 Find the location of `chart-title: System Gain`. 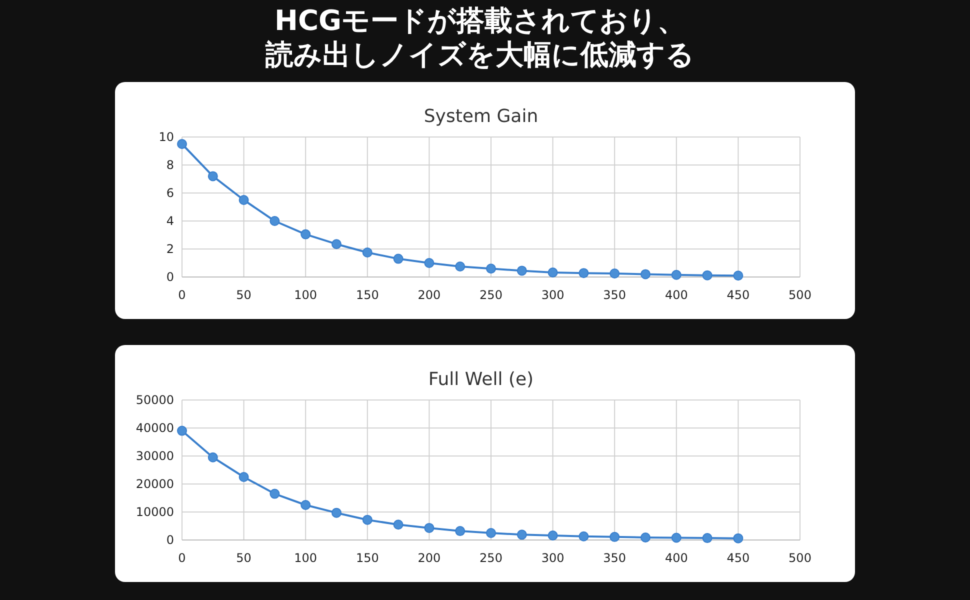

chart-title: System Gain is located at coordinates (481, 116).